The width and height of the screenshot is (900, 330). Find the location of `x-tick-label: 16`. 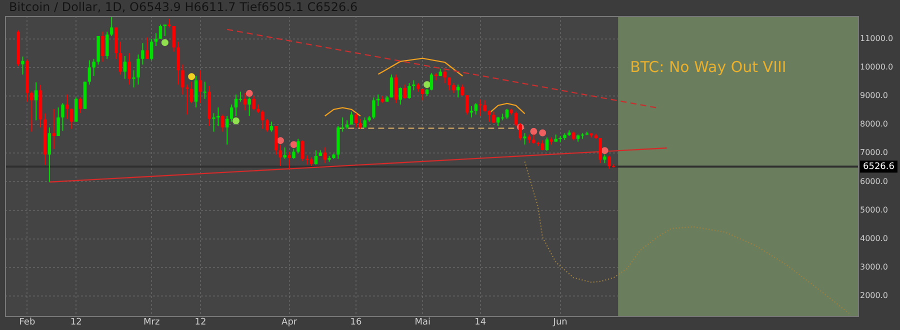

x-tick-label: 16 is located at coordinates (356, 323).